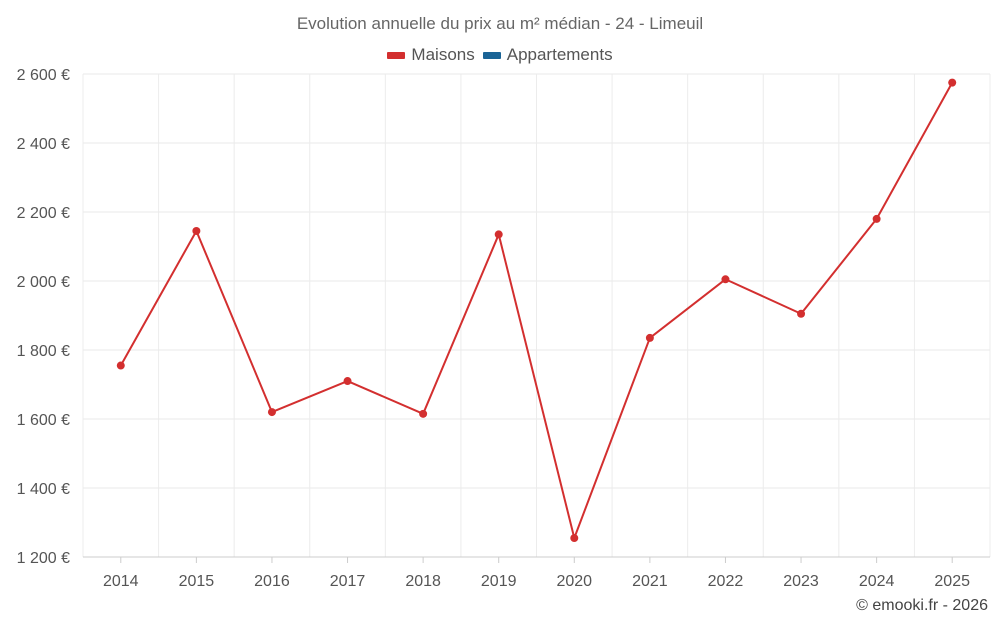 Image resolution: width=1000 pixels, height=625 pixels. Describe the element at coordinates (43, 144) in the screenshot. I see `y-tick-label: 2 400 €` at that location.